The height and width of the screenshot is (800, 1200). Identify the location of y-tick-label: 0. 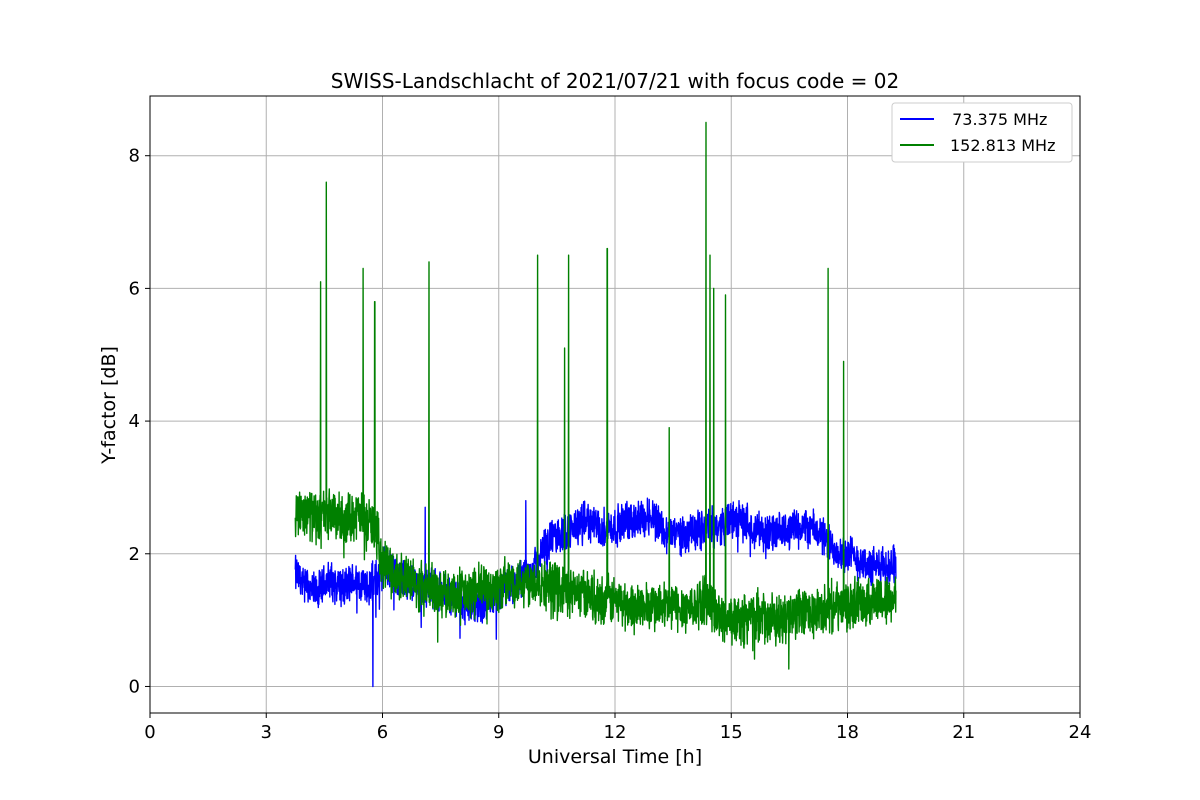
(134, 686).